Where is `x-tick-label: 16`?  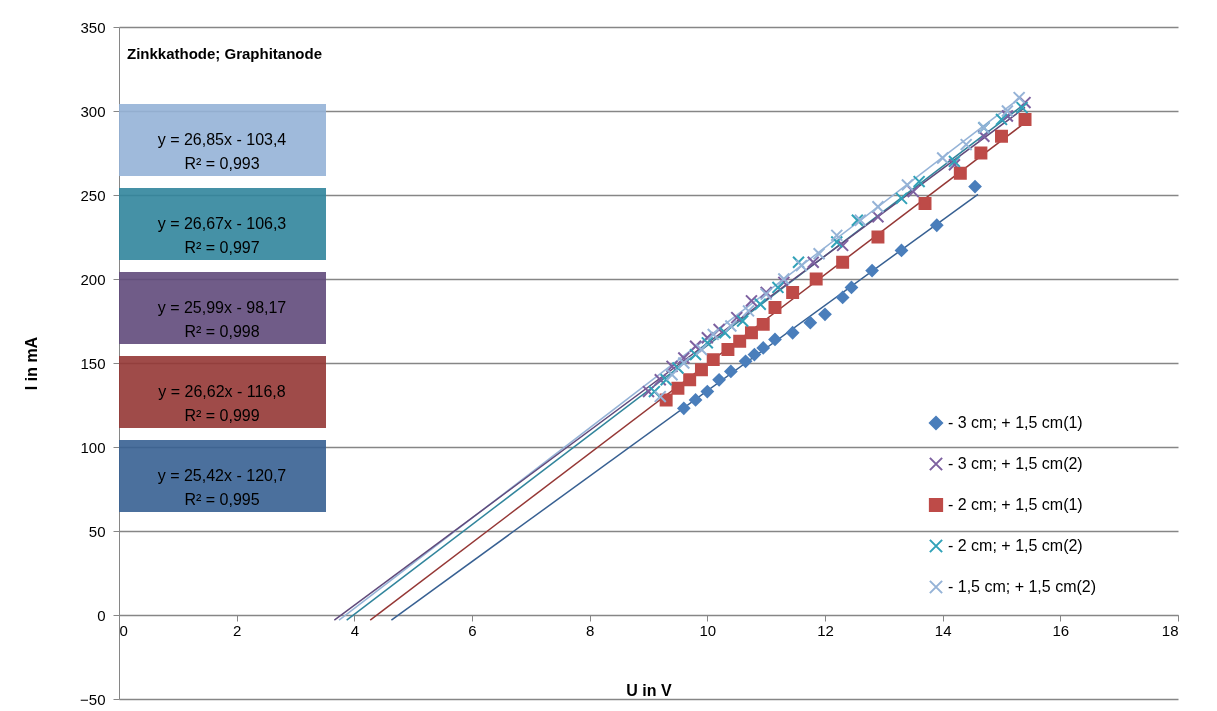
x-tick-label: 16 is located at coordinates (1061, 630).